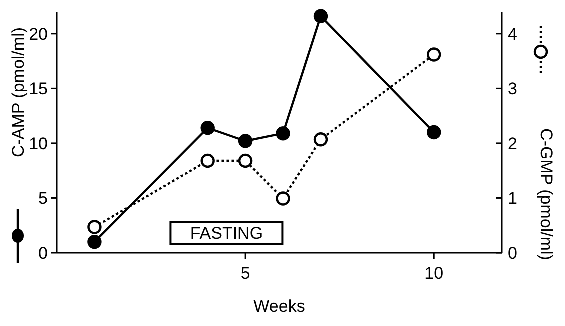 The height and width of the screenshot is (326, 565). What do you see at coordinates (38, 89) in the screenshot?
I see `y-tick-label: 15` at bounding box center [38, 89].